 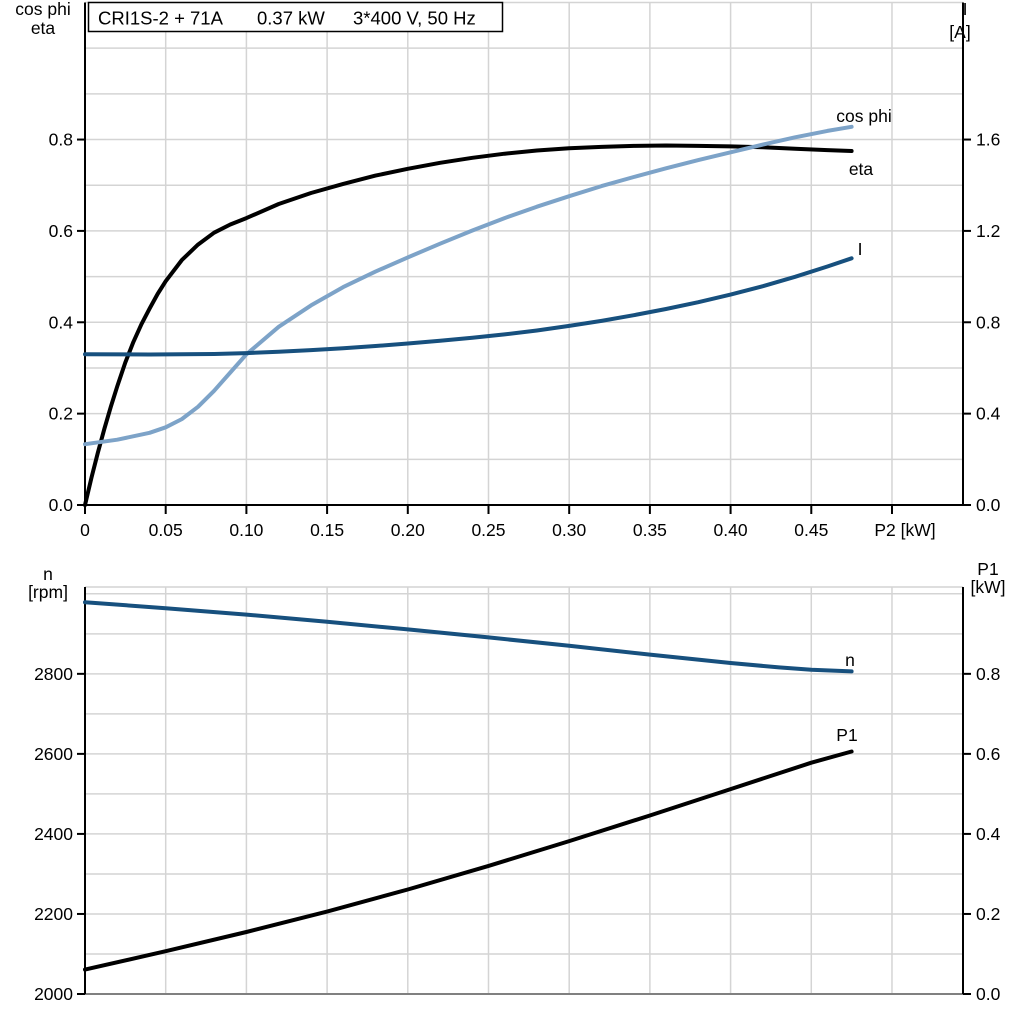 I want to click on x-tick-label: 0, so click(x=85, y=530).